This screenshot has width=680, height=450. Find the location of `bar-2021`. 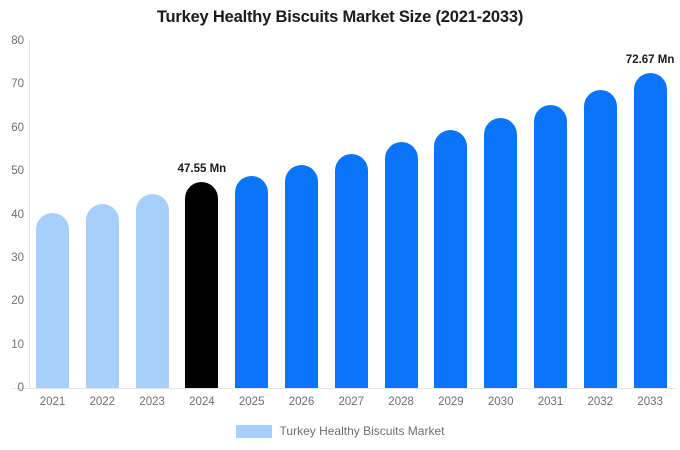

bar-2021 is located at coordinates (52, 214).